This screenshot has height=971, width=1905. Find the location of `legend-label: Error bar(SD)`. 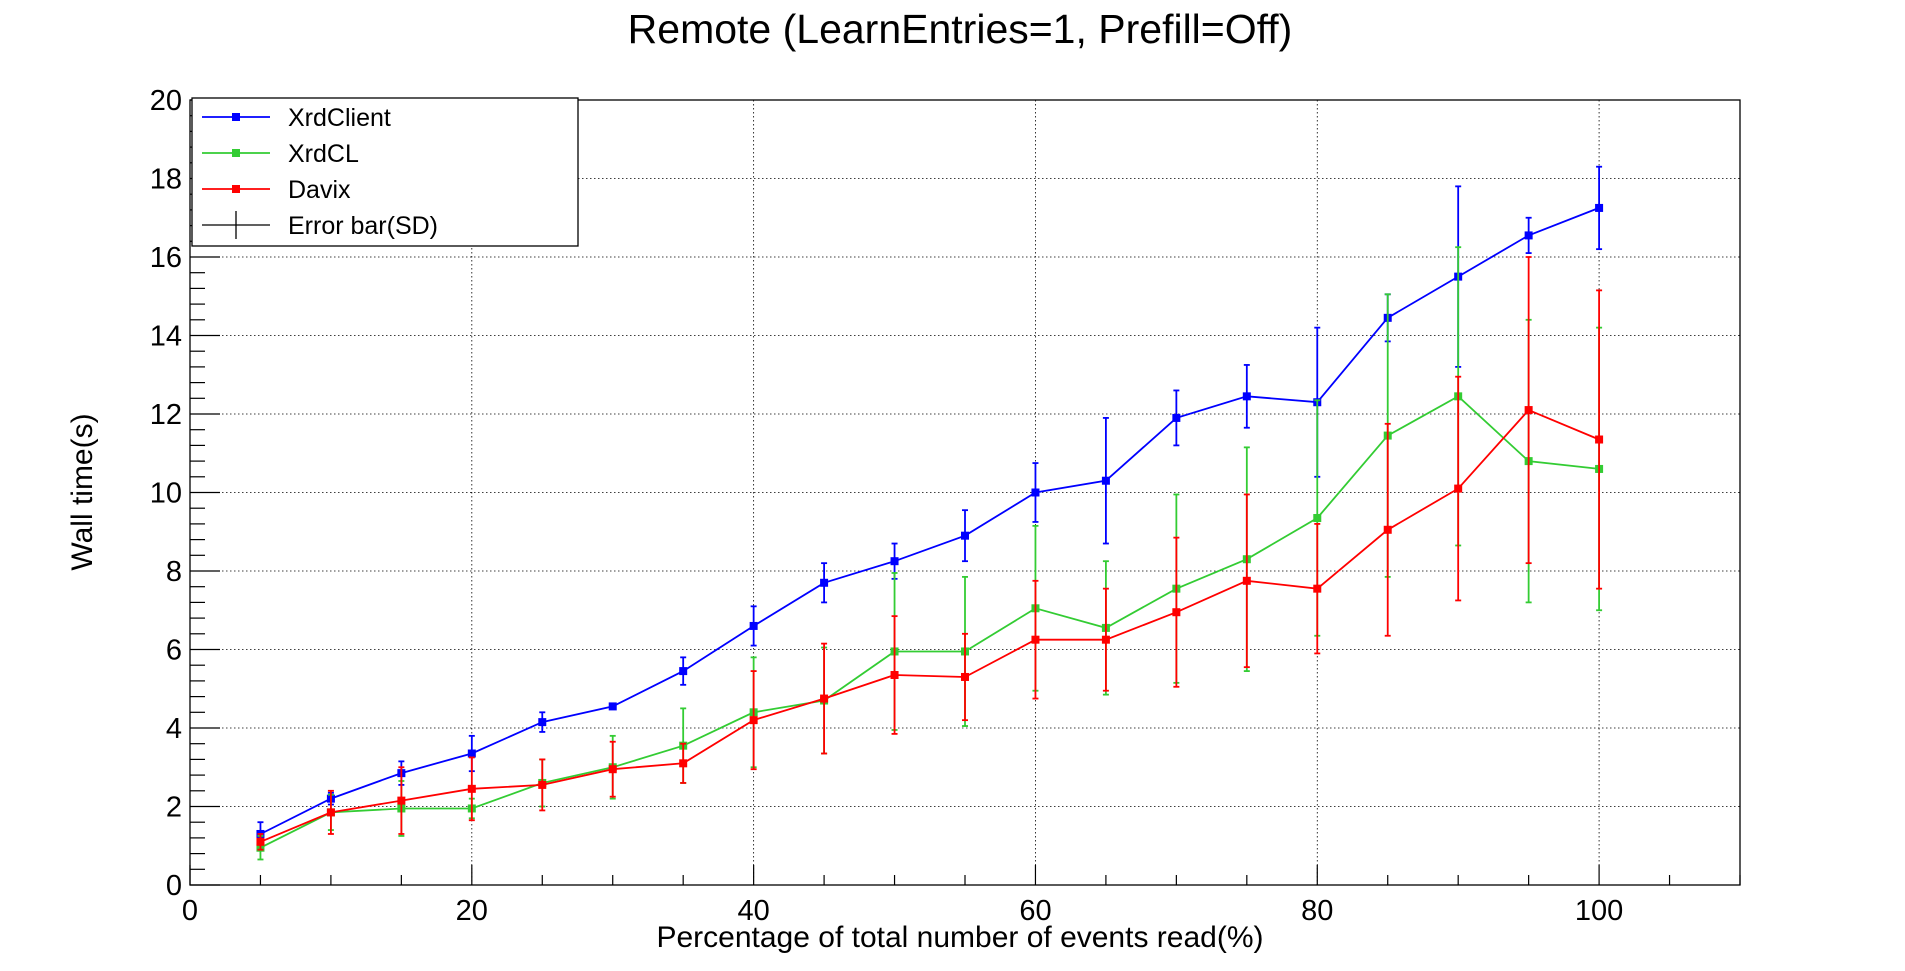

legend-label: Error bar(SD) is located at coordinates (363, 226).